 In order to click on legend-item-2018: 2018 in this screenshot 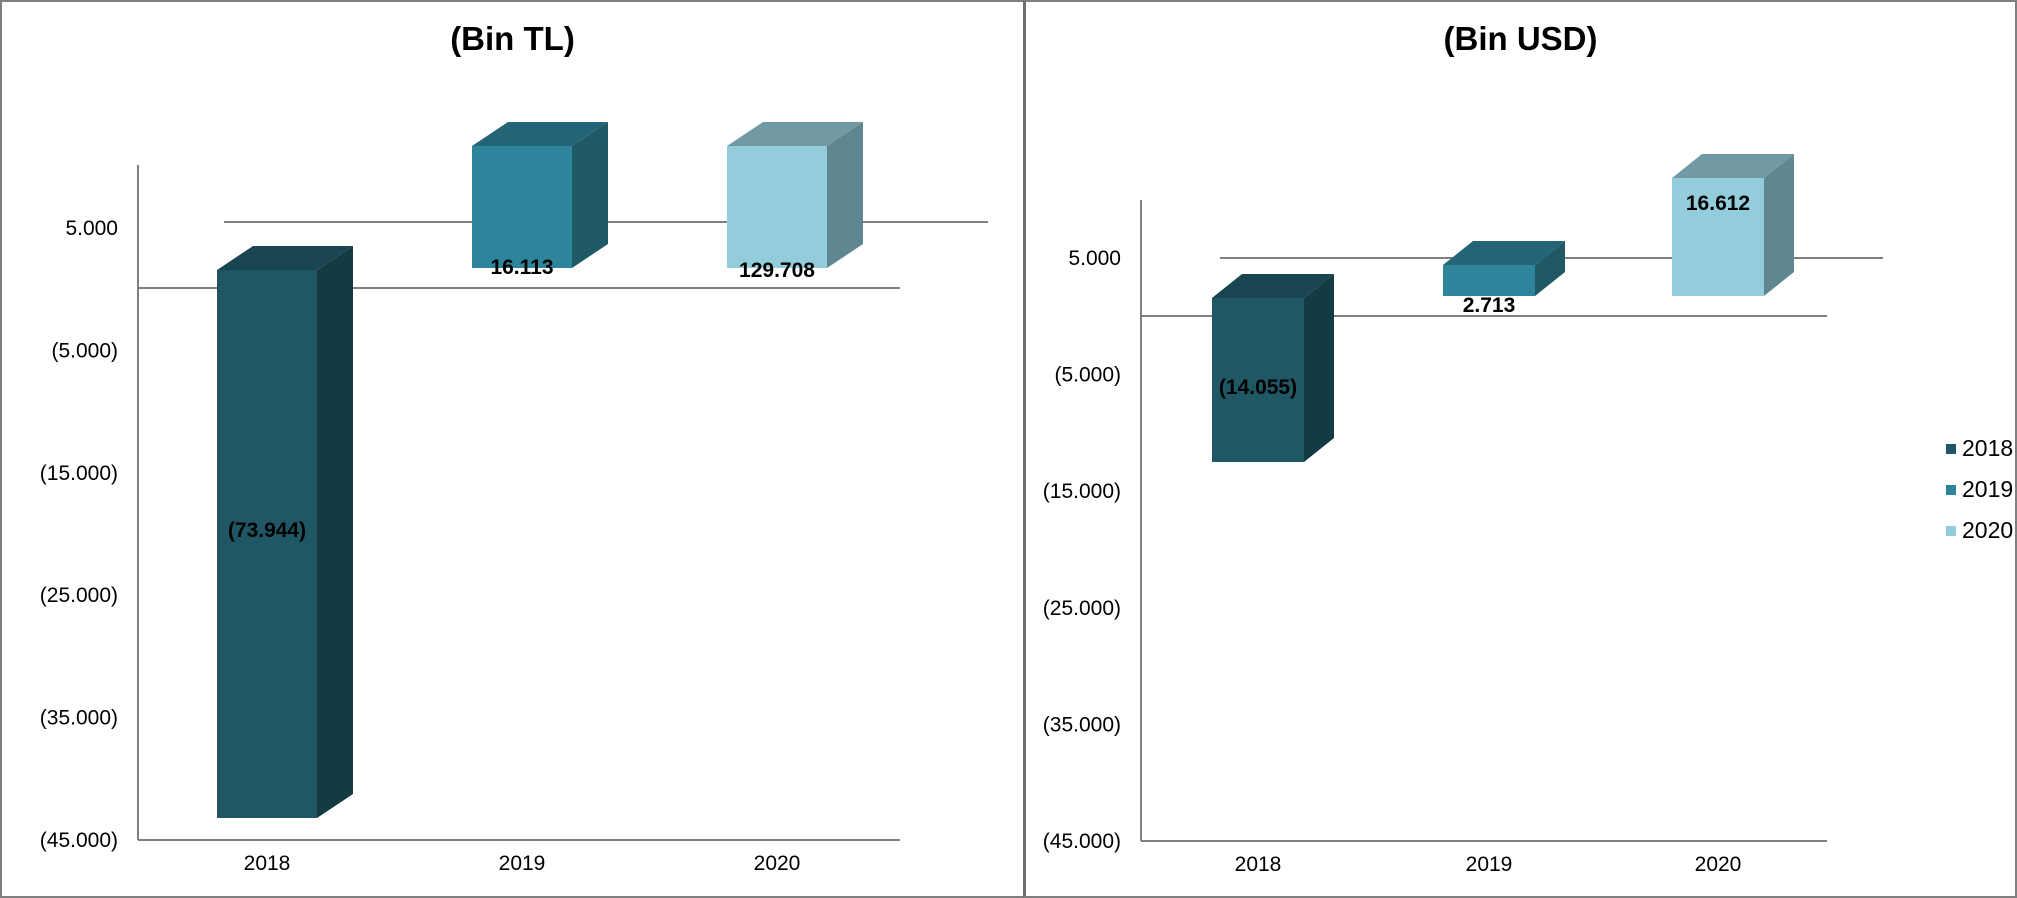, I will do `click(1979, 448)`.